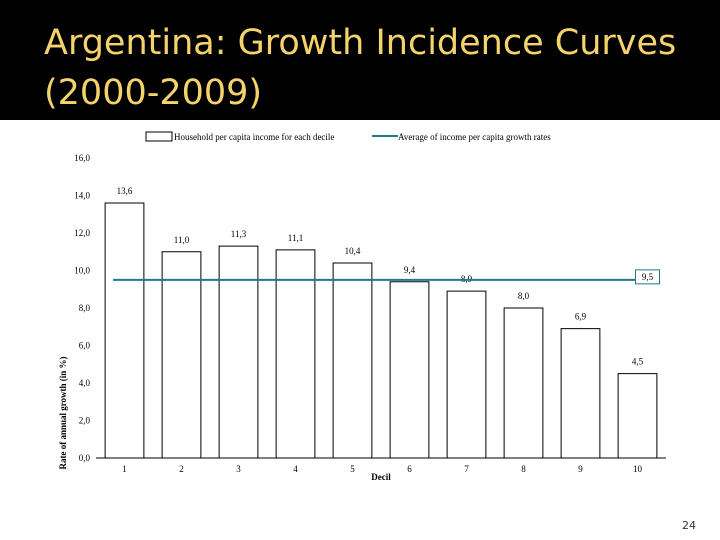  What do you see at coordinates (124, 469) in the screenshot?
I see `x-tick-label: 1` at bounding box center [124, 469].